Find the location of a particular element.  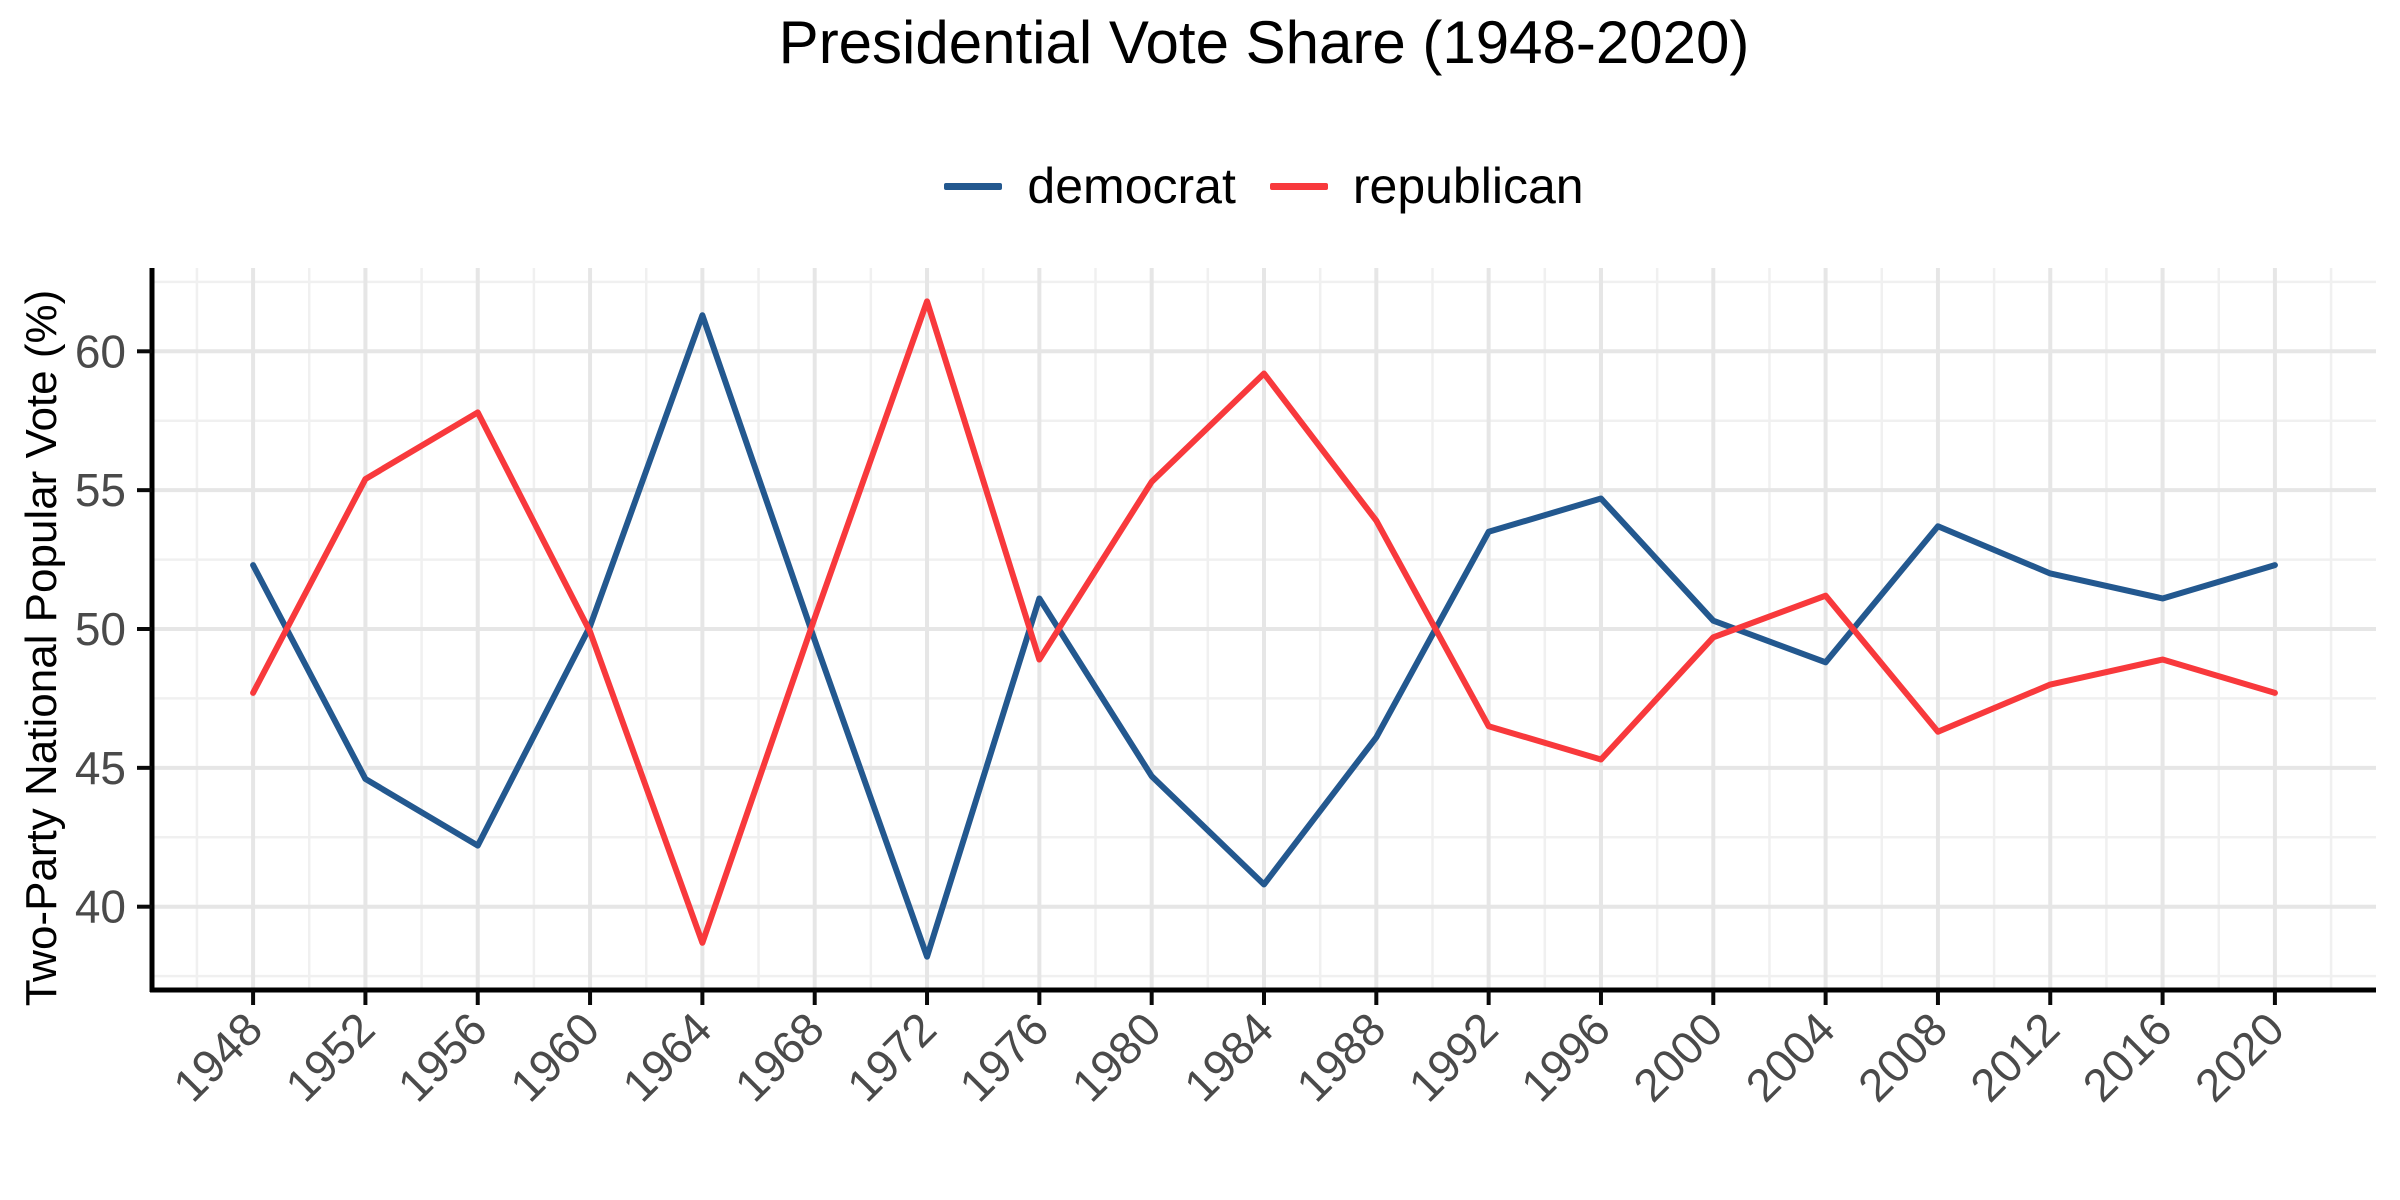

y-axis-title: Two-Party National Popular Vote (%) is located at coordinates (41, 648).